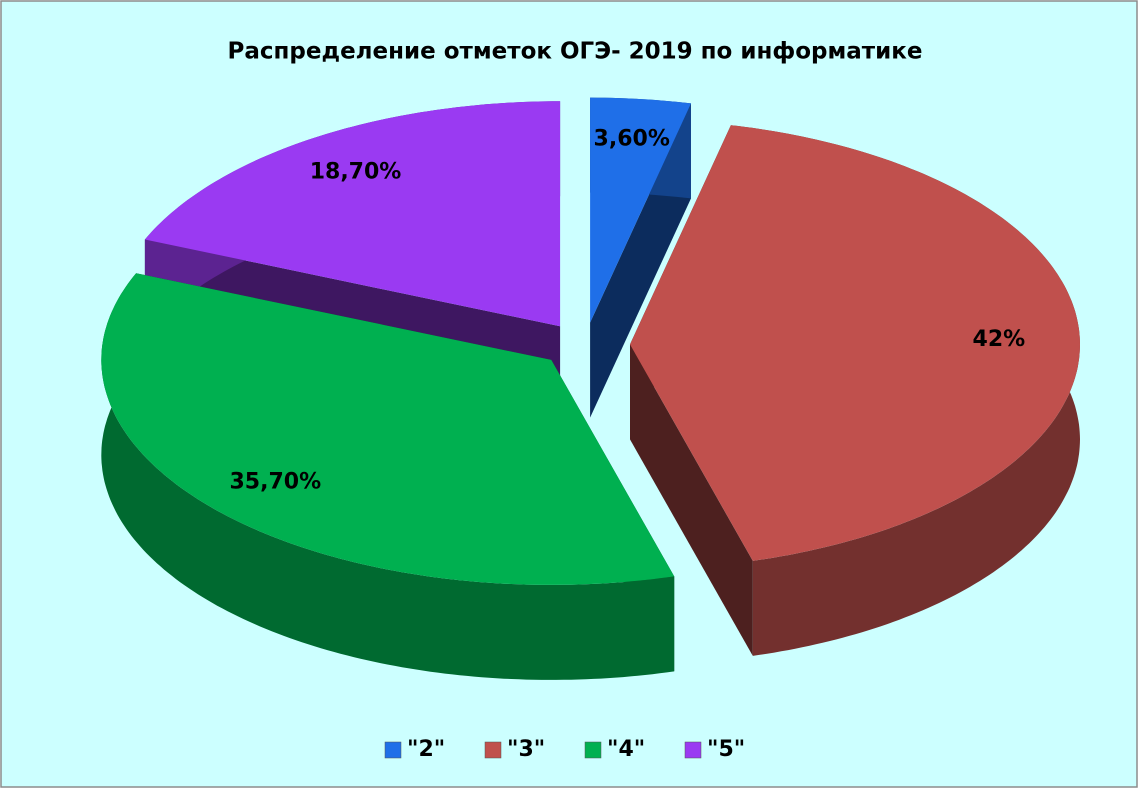 This screenshot has width=1139, height=789. What do you see at coordinates (726, 749) in the screenshot?
I see `legend-label: "5"` at bounding box center [726, 749].